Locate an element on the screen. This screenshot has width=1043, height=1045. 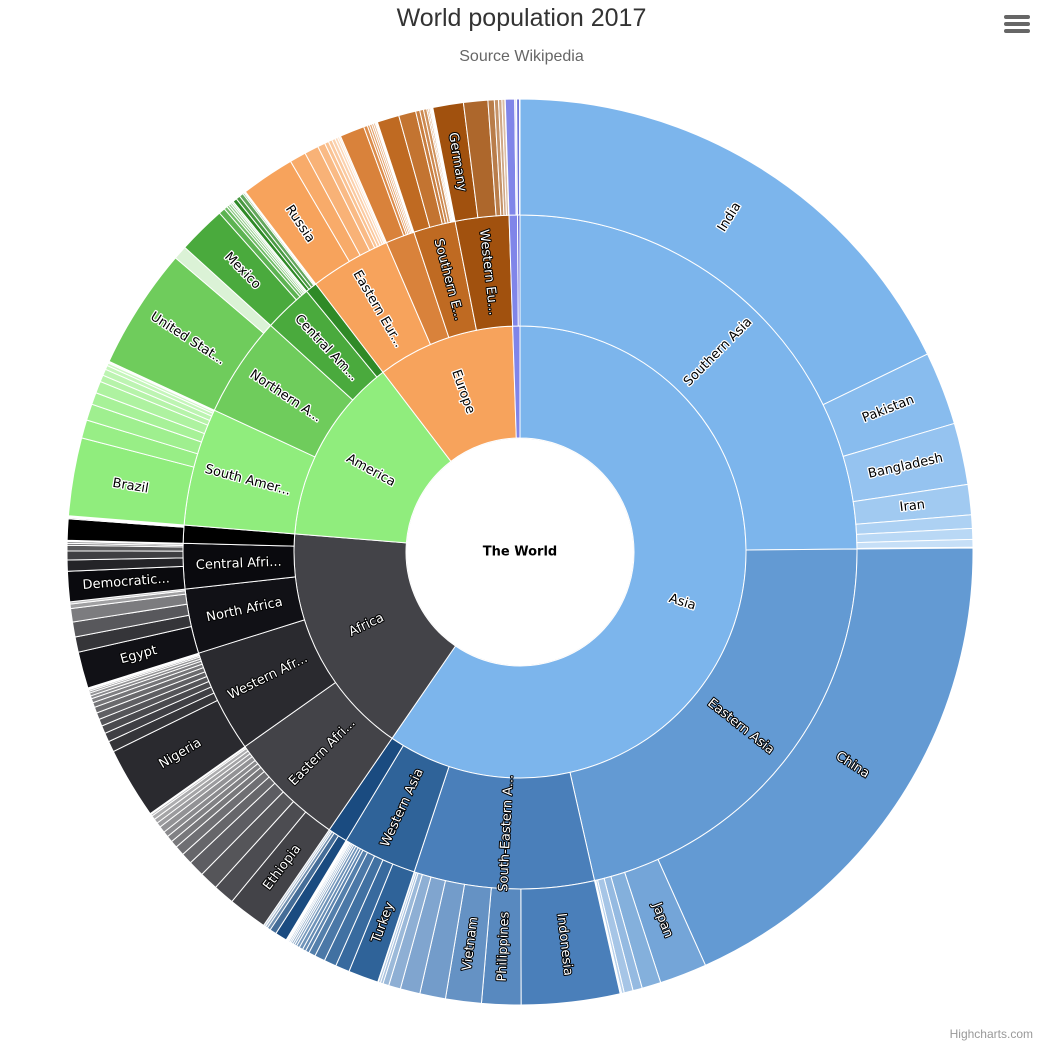
chart-title: World population 2017 is located at coordinates (521, 18).